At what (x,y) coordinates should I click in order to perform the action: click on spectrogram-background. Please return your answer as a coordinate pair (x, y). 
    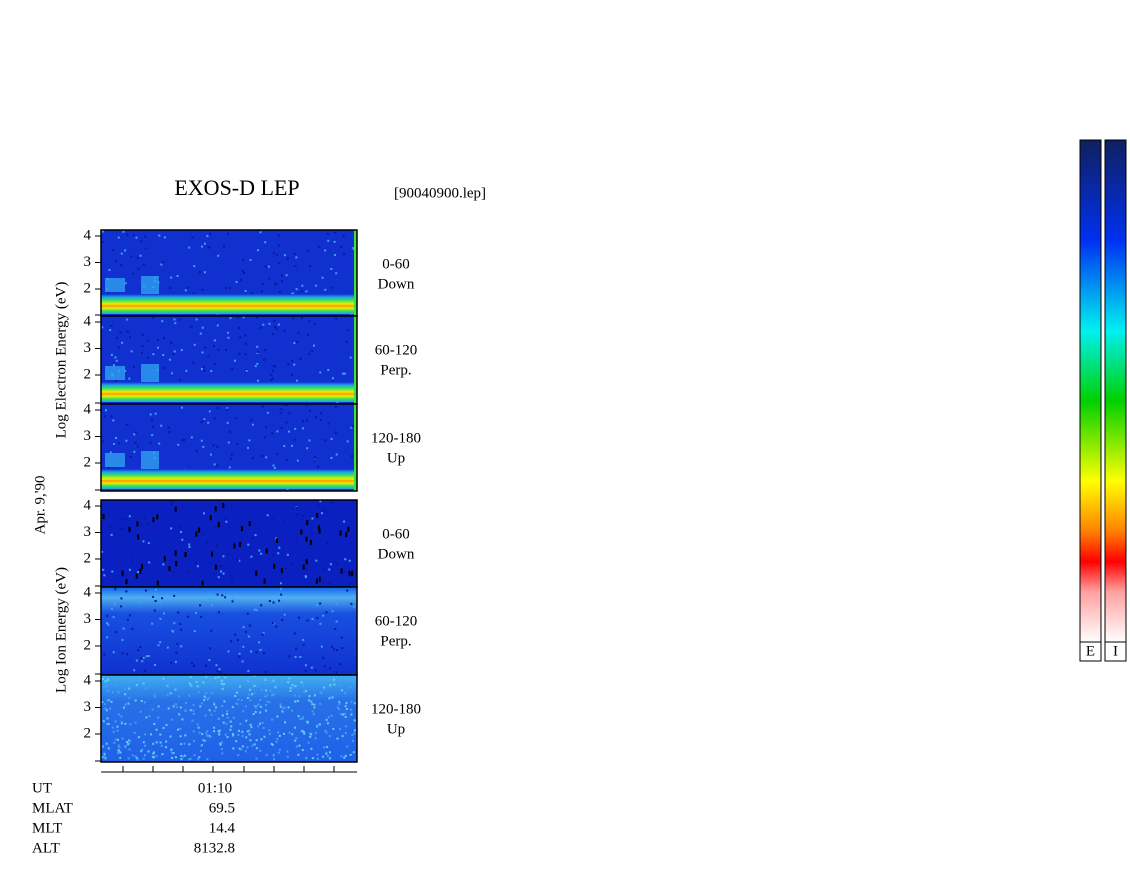
    Looking at the image, I should click on (229, 631).